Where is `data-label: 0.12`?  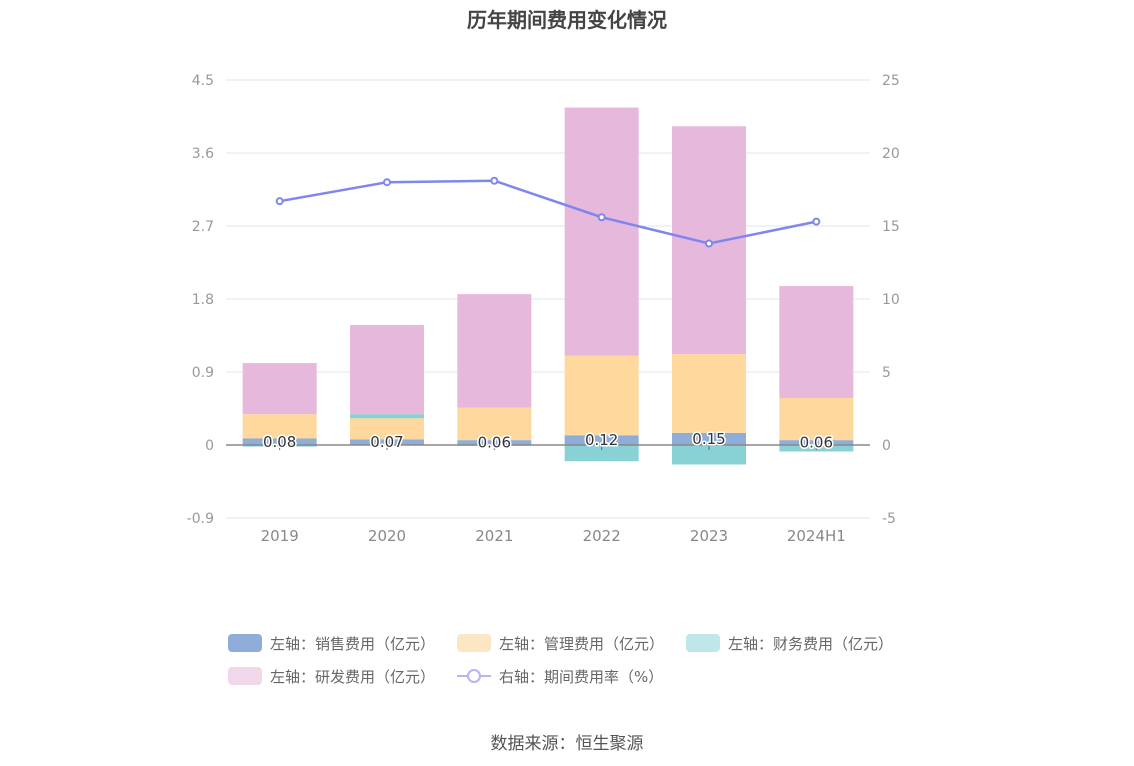
data-label: 0.12 is located at coordinates (601, 440).